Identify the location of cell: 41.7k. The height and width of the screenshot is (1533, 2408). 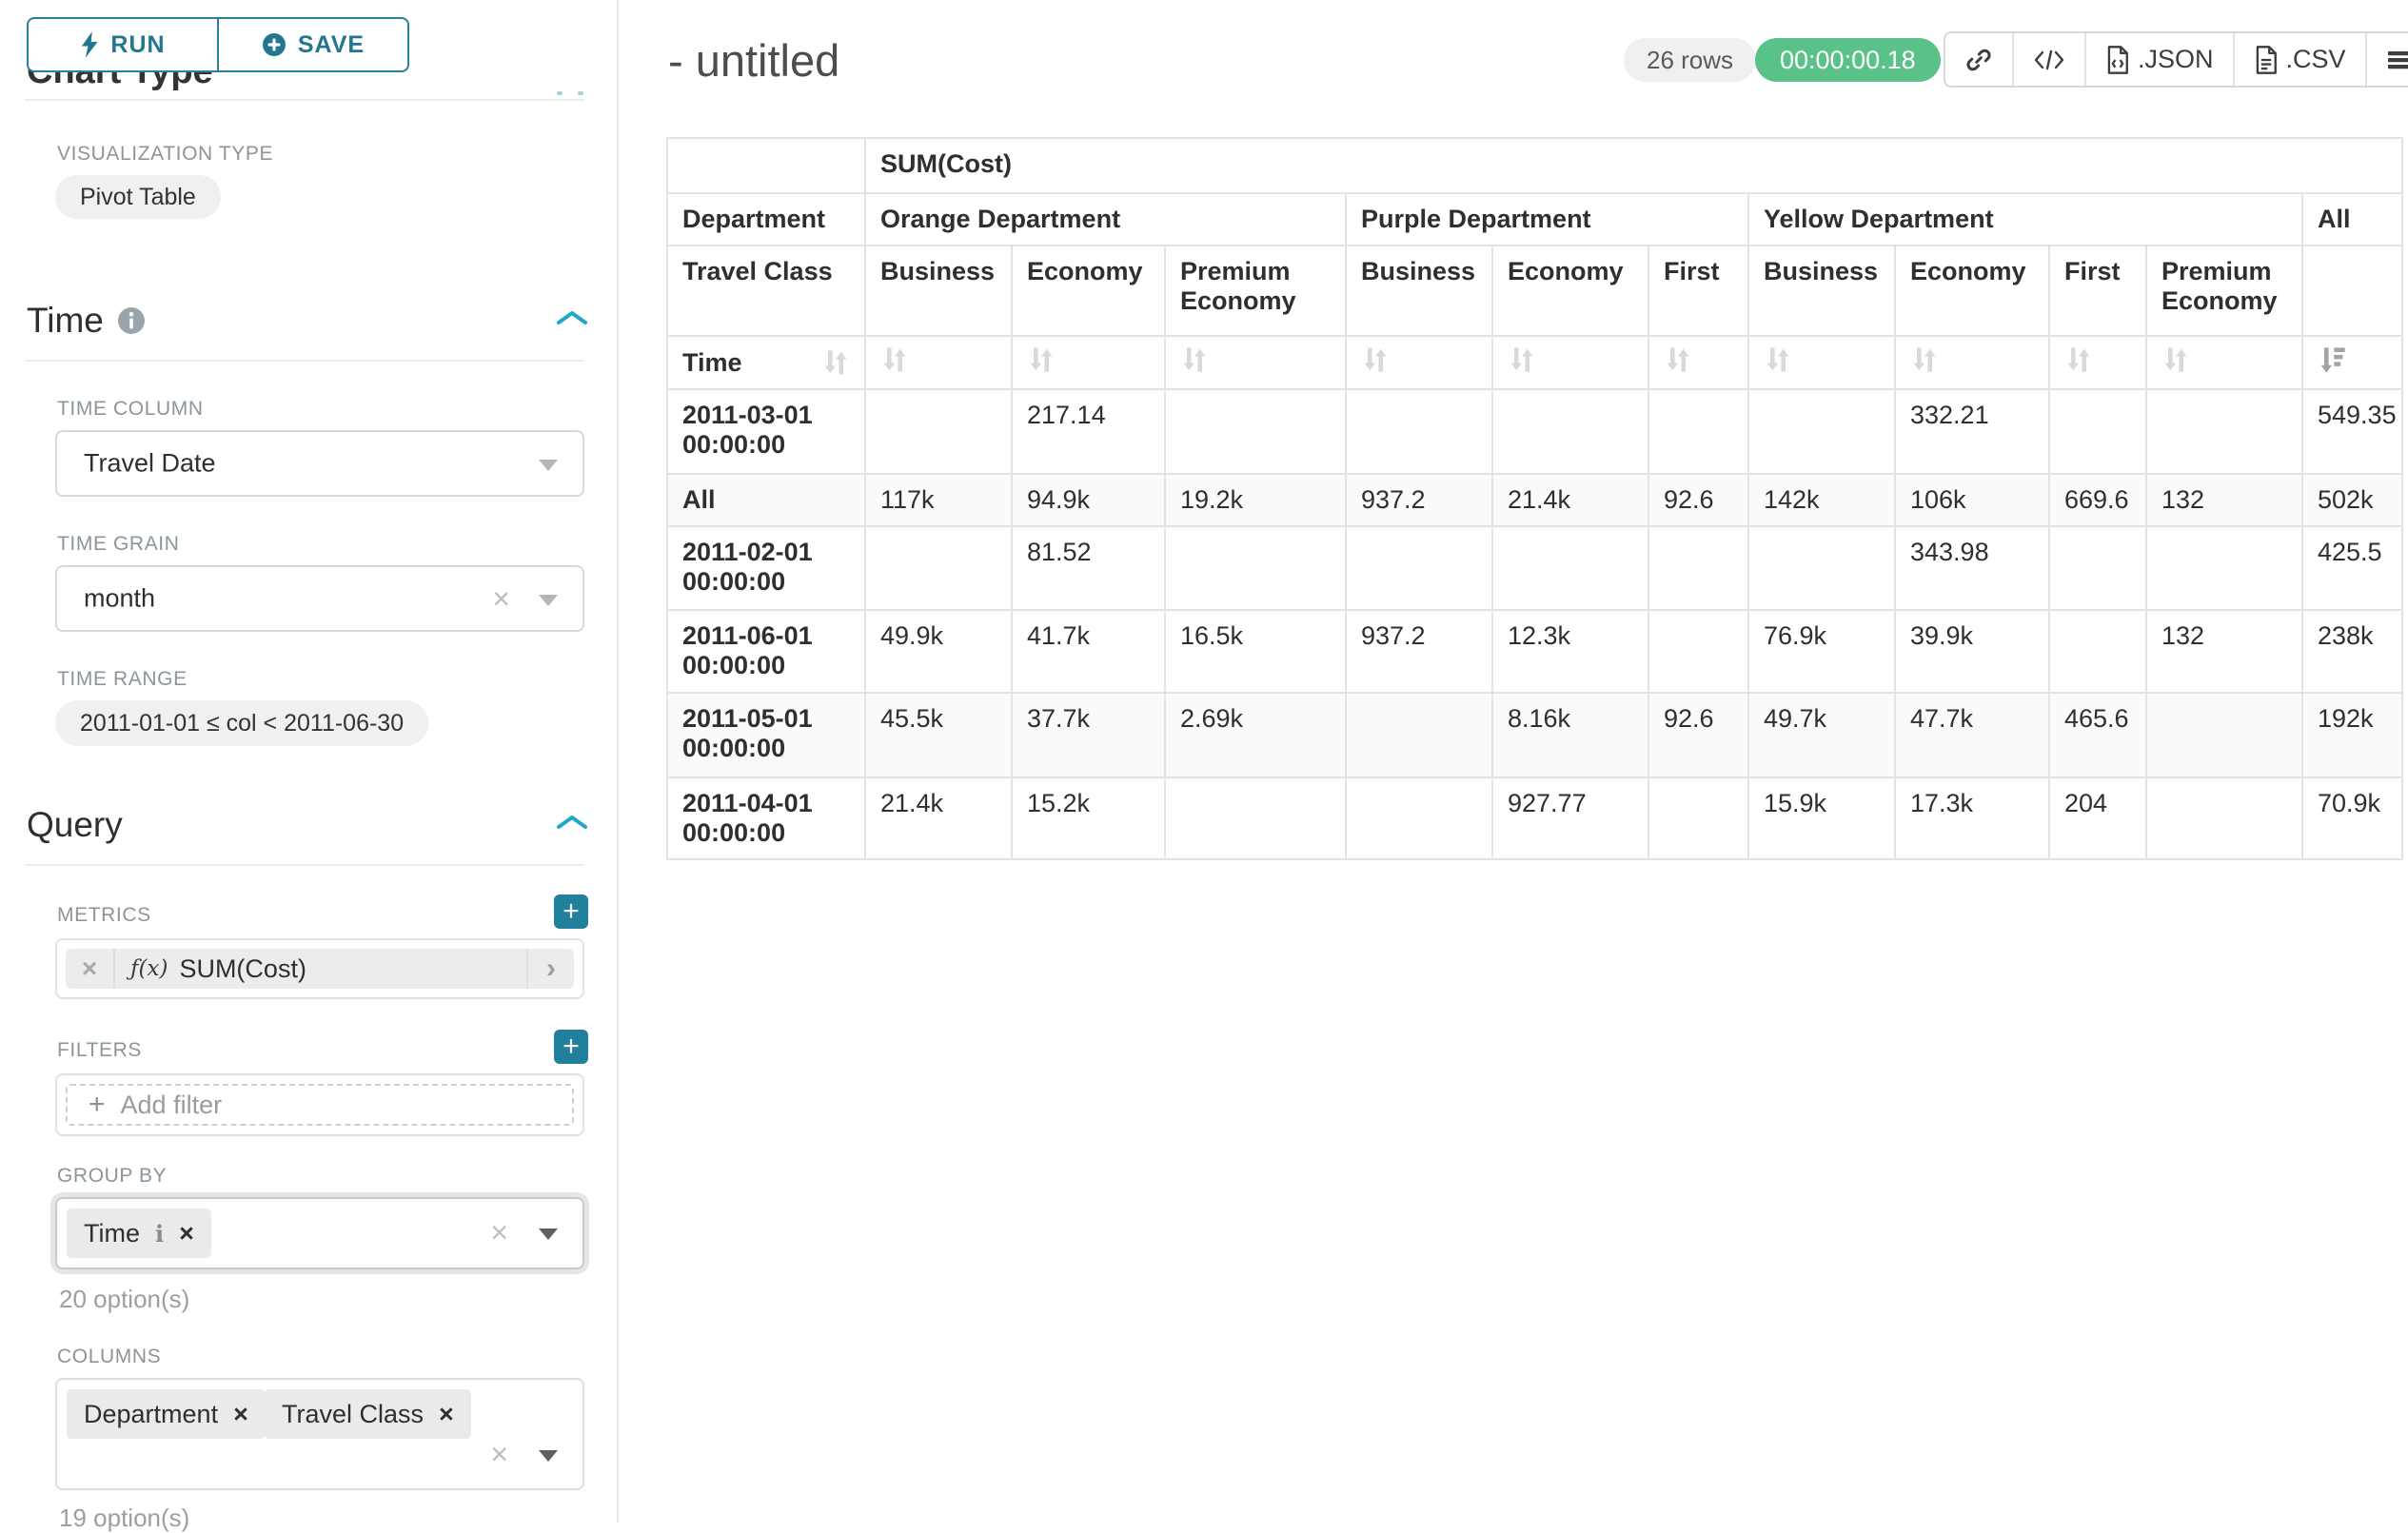
(1088, 652).